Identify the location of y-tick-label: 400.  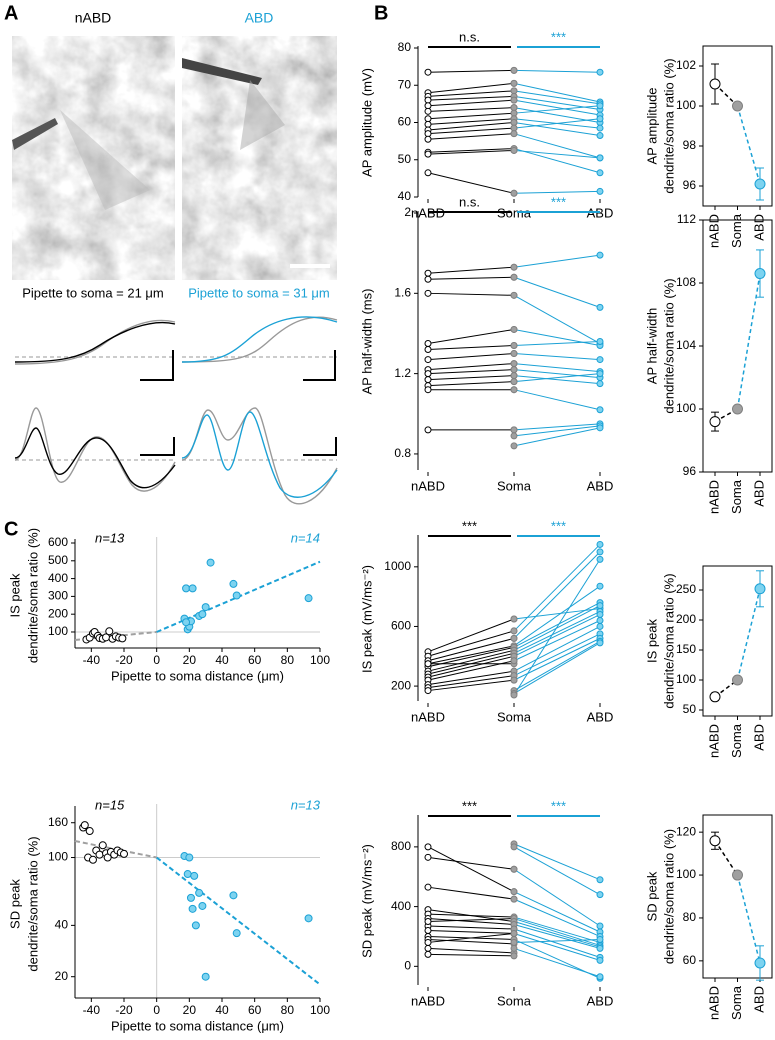
(58, 578).